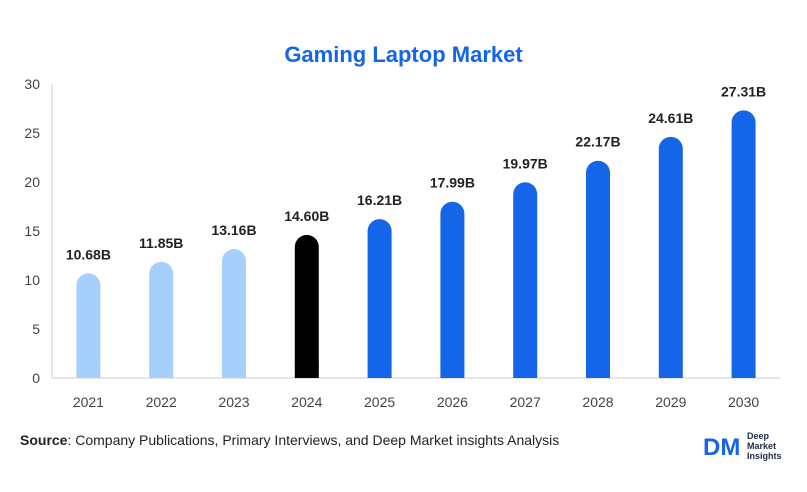 The width and height of the screenshot is (807, 492). I want to click on logo-line-1: Deep, so click(758, 436).